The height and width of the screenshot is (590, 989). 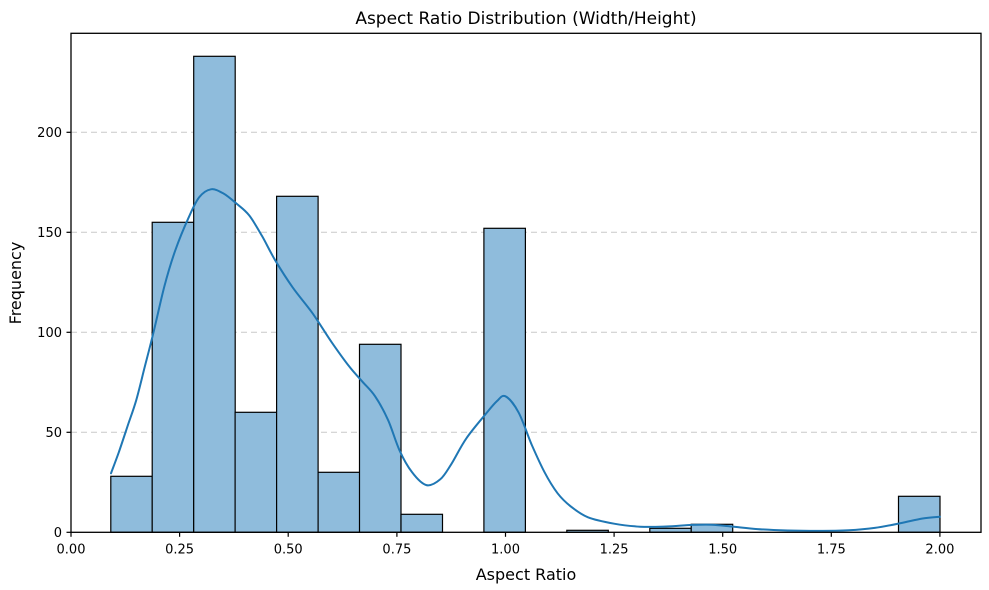 What do you see at coordinates (15, 283) in the screenshot?
I see `y-axis-label: Frequency` at bounding box center [15, 283].